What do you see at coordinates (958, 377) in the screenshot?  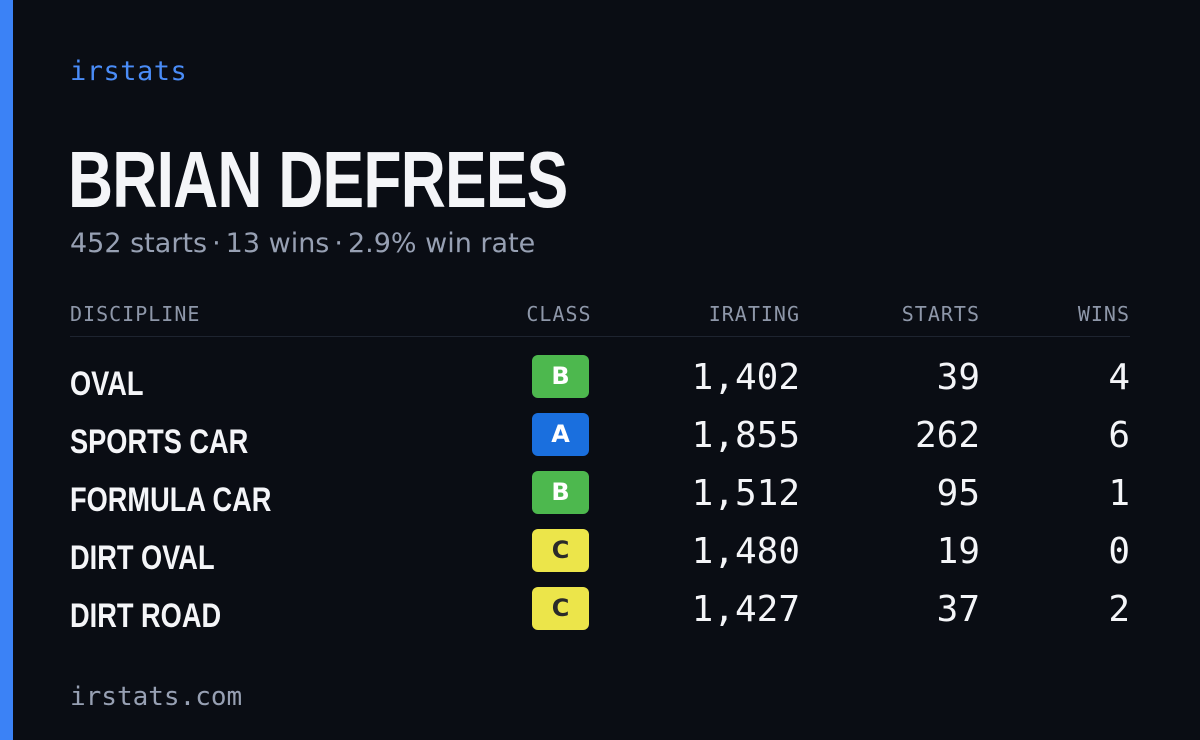 I see `starts-cell: 39` at bounding box center [958, 377].